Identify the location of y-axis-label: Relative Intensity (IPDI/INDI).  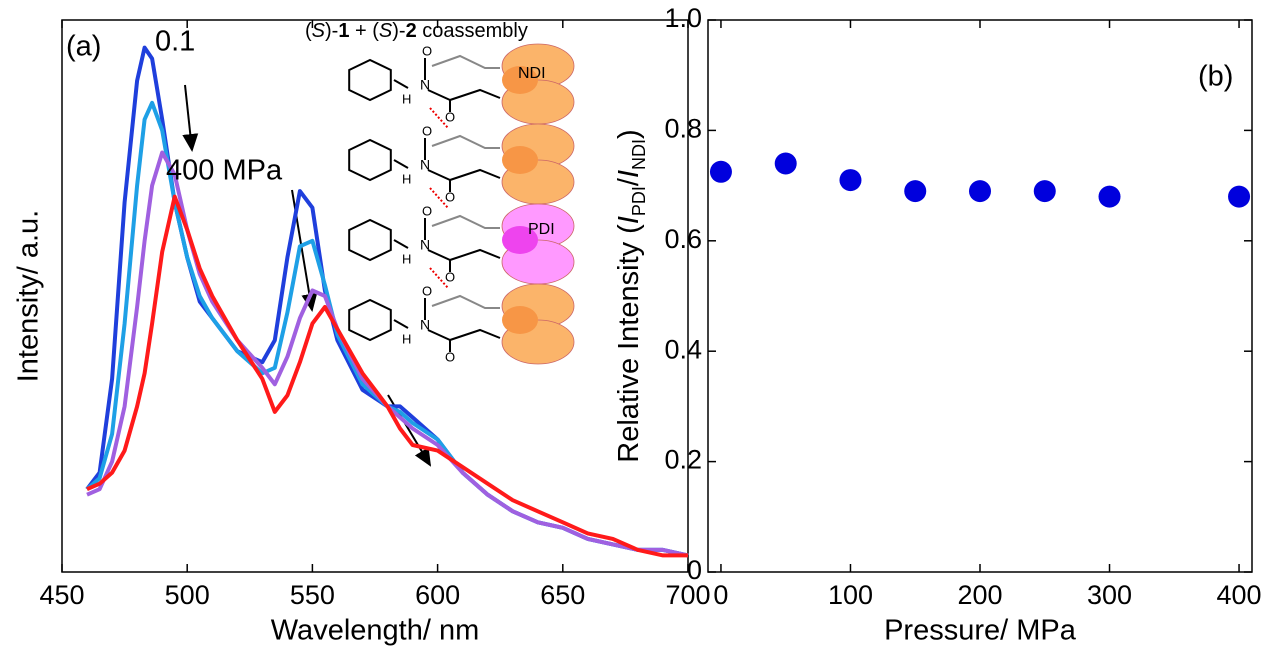
(631, 295).